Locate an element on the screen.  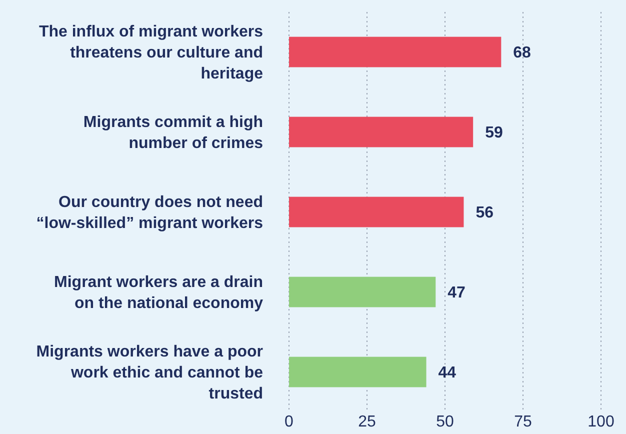
data-label: 56 is located at coordinates (485, 213).